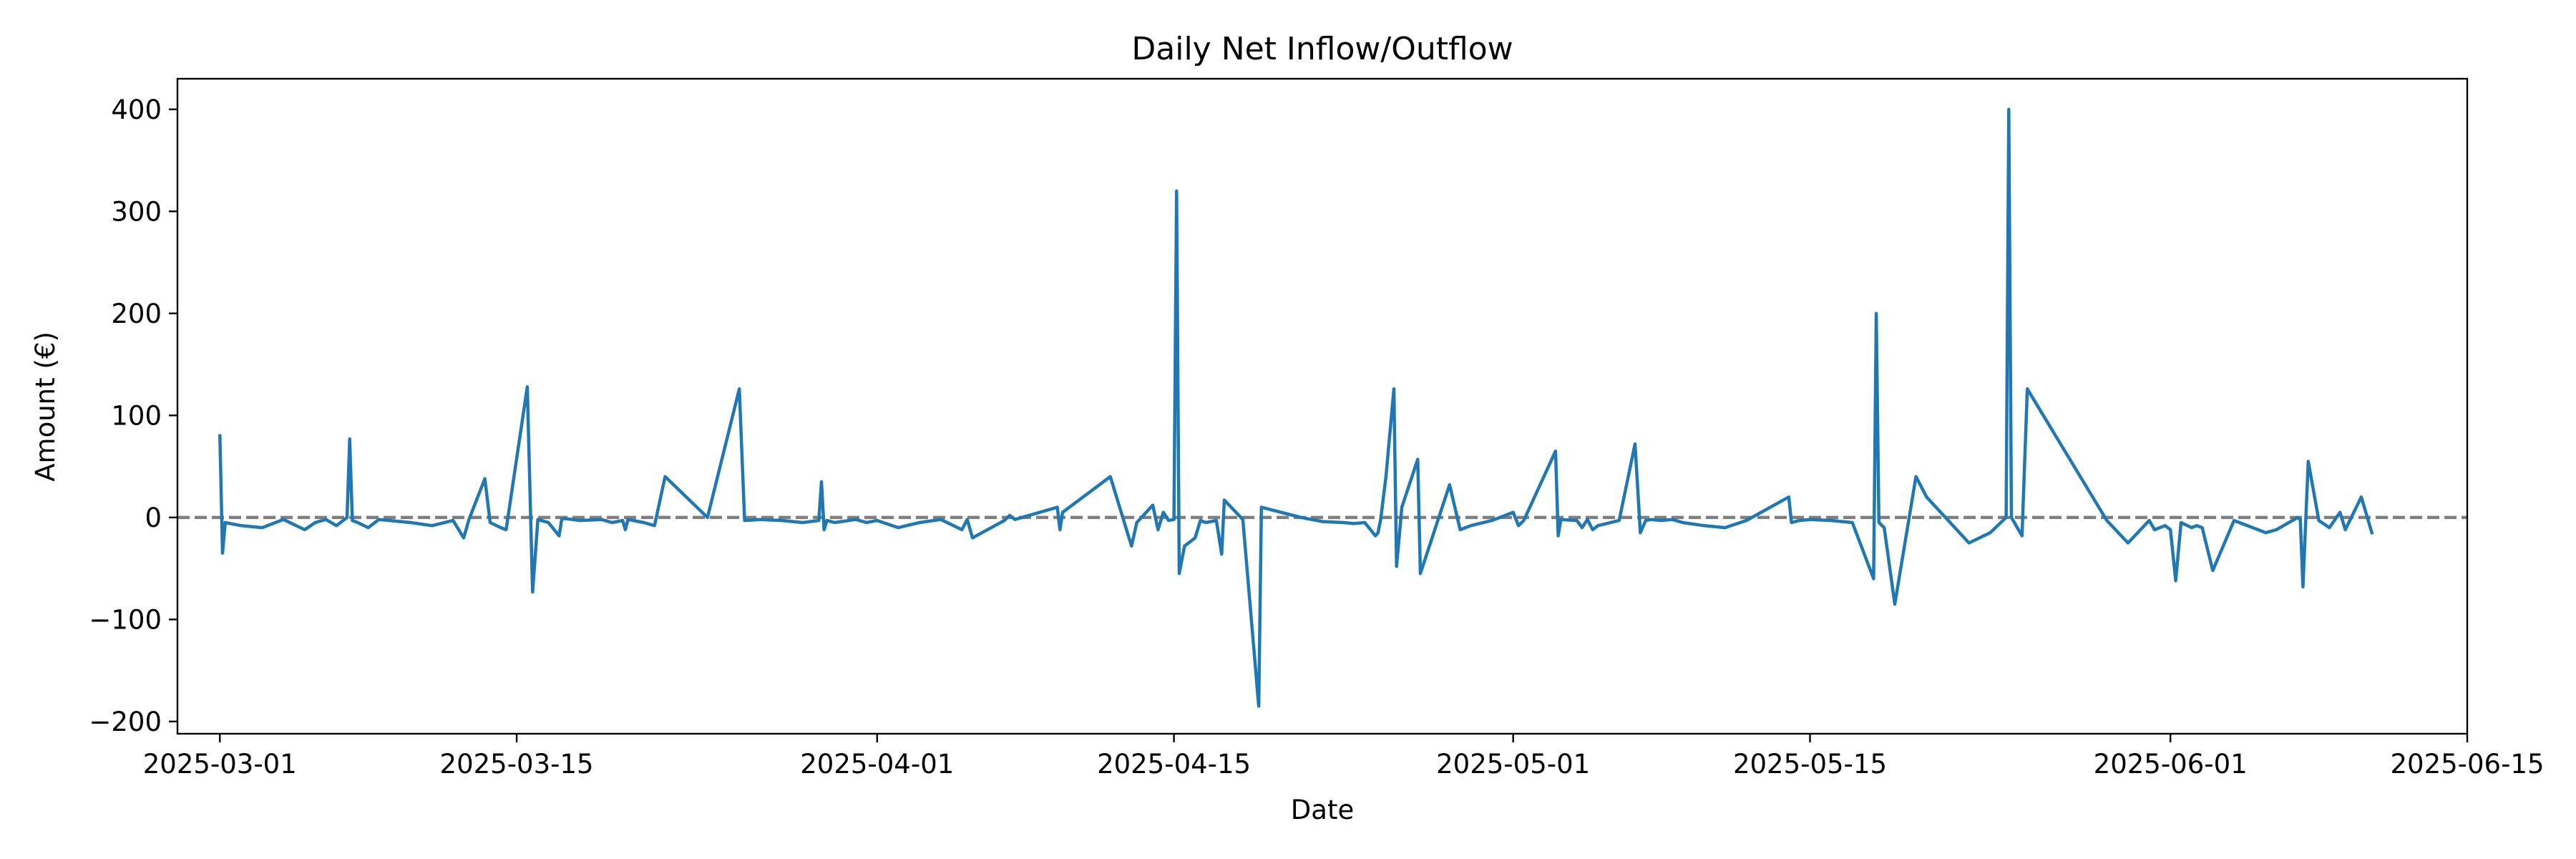  Describe the element at coordinates (136, 314) in the screenshot. I see `y-tick-label: 200` at that location.